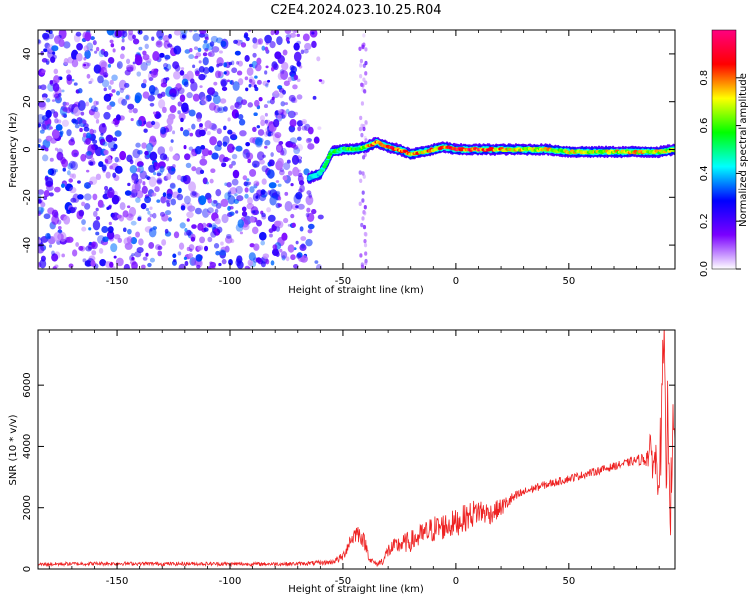  I want to click on colorbar-tick-label: 0.4, so click(704, 173).